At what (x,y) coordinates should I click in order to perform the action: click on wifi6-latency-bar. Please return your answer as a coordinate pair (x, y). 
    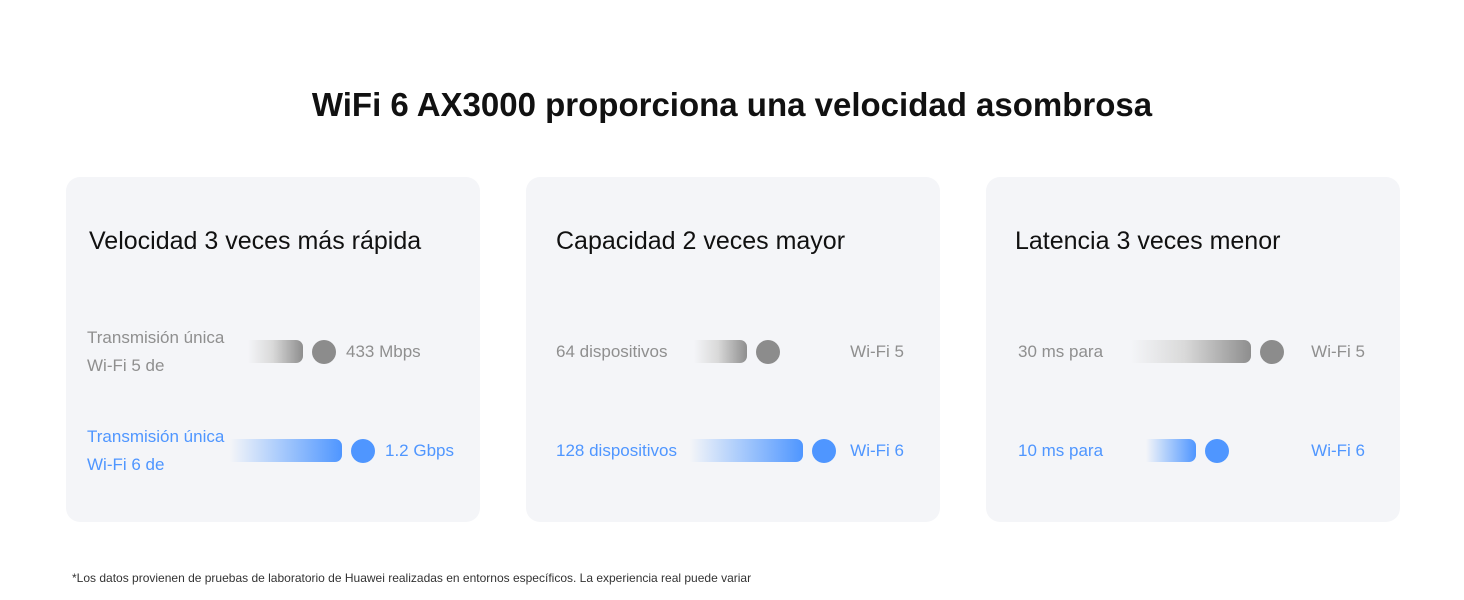
    Looking at the image, I should click on (1171, 450).